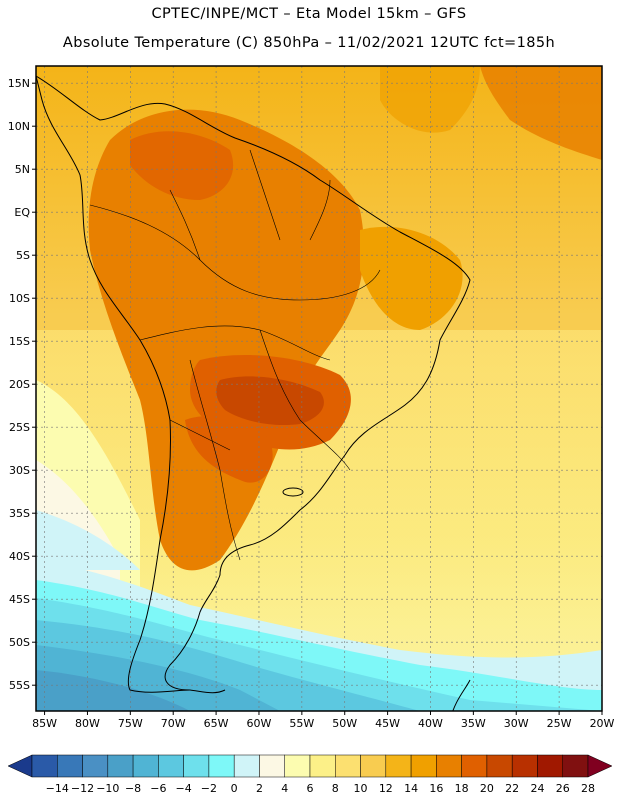  Describe the element at coordinates (19, 83) in the screenshot. I see `latitude-label: 15N` at that location.